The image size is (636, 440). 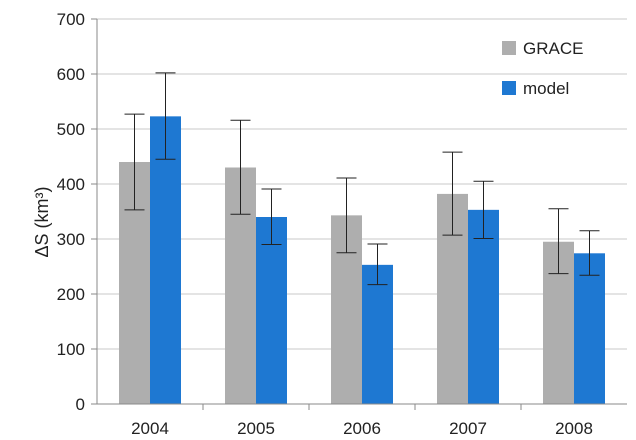 What do you see at coordinates (468, 428) in the screenshot?
I see `x-tick-label: 2007` at bounding box center [468, 428].